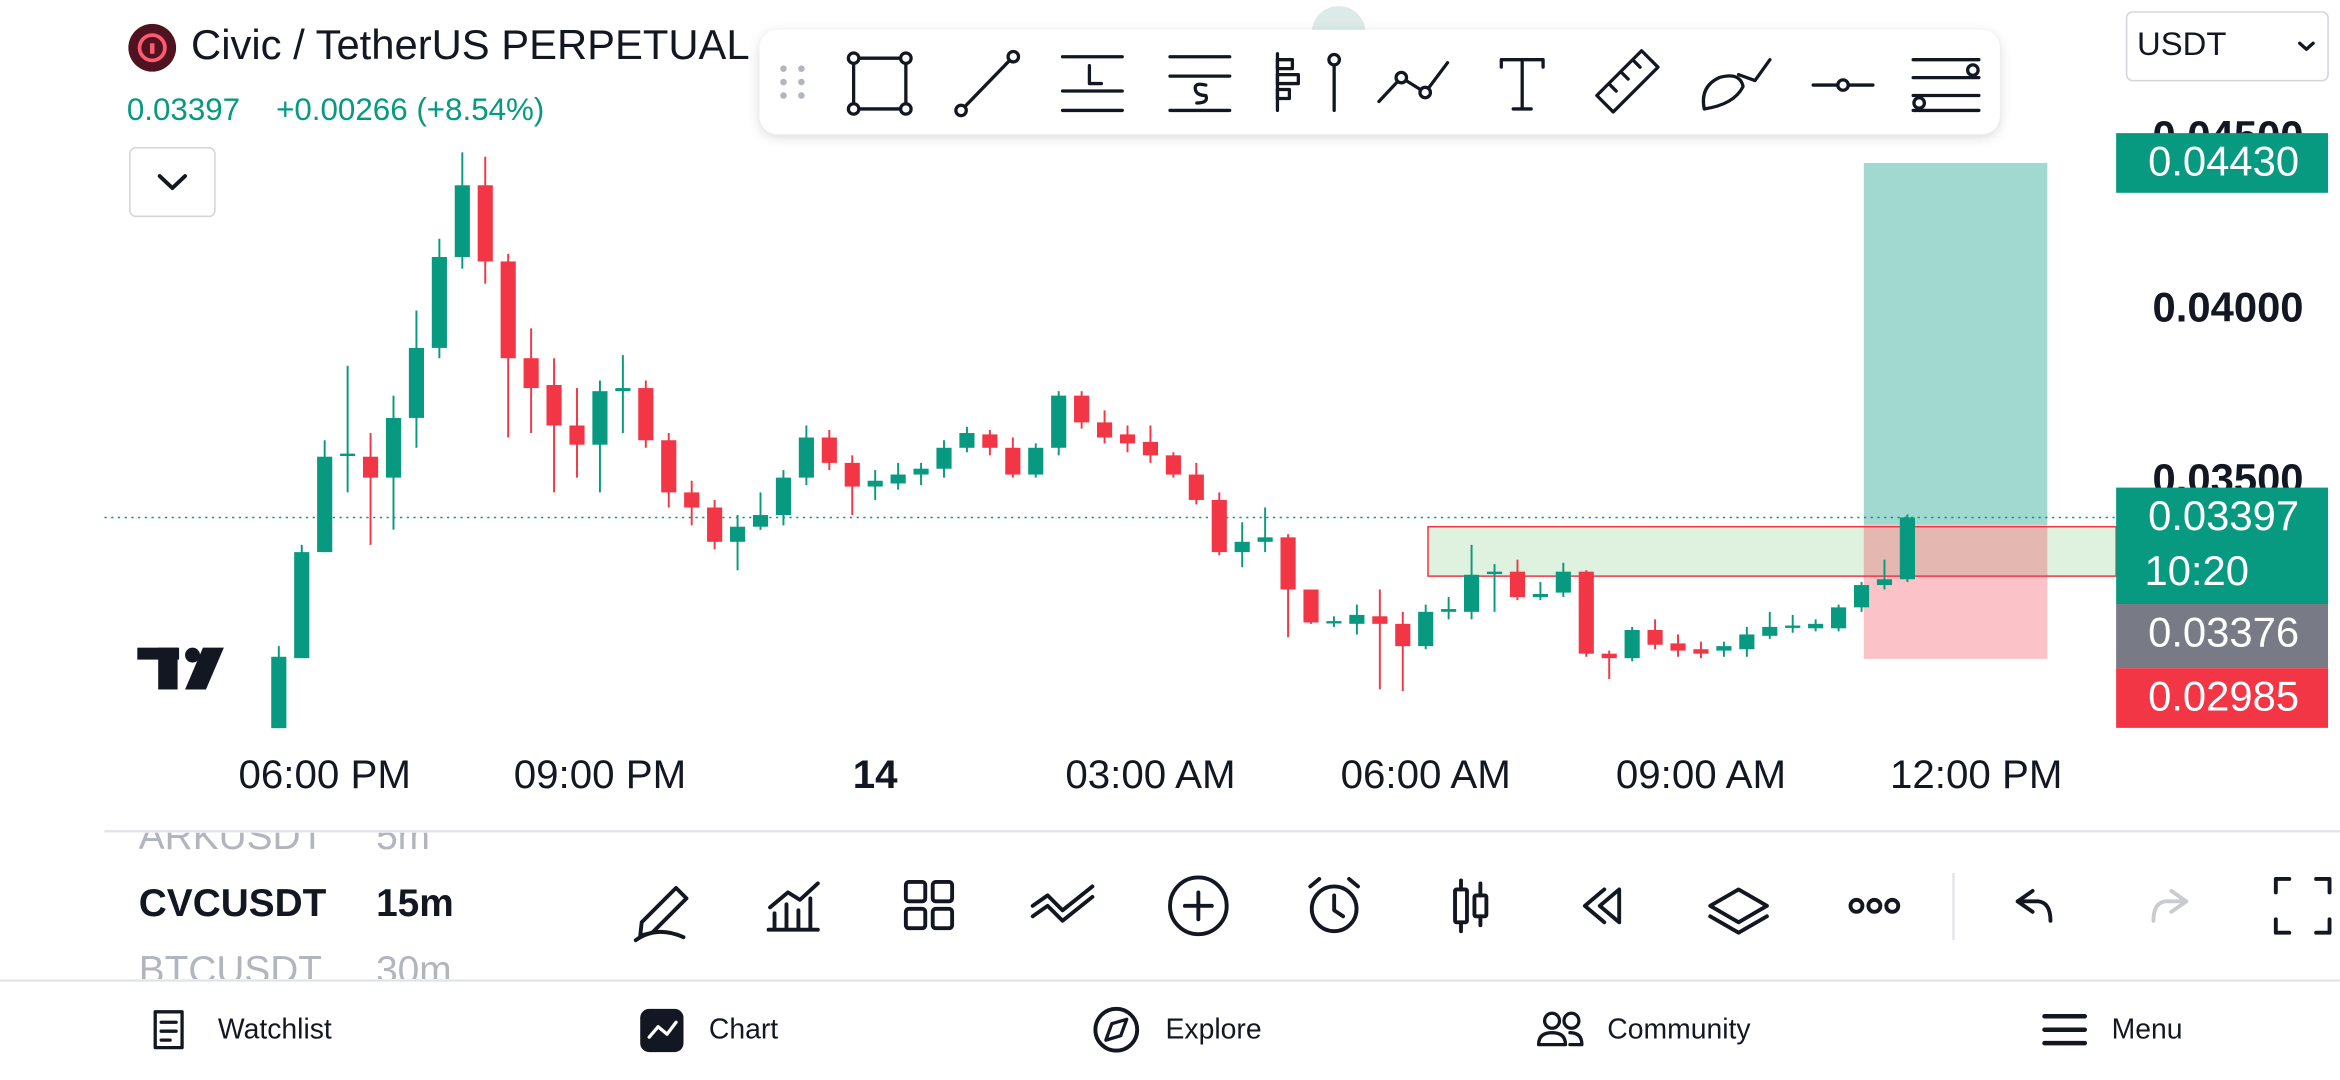  I want to click on replay-button-part, so click(1602, 906).